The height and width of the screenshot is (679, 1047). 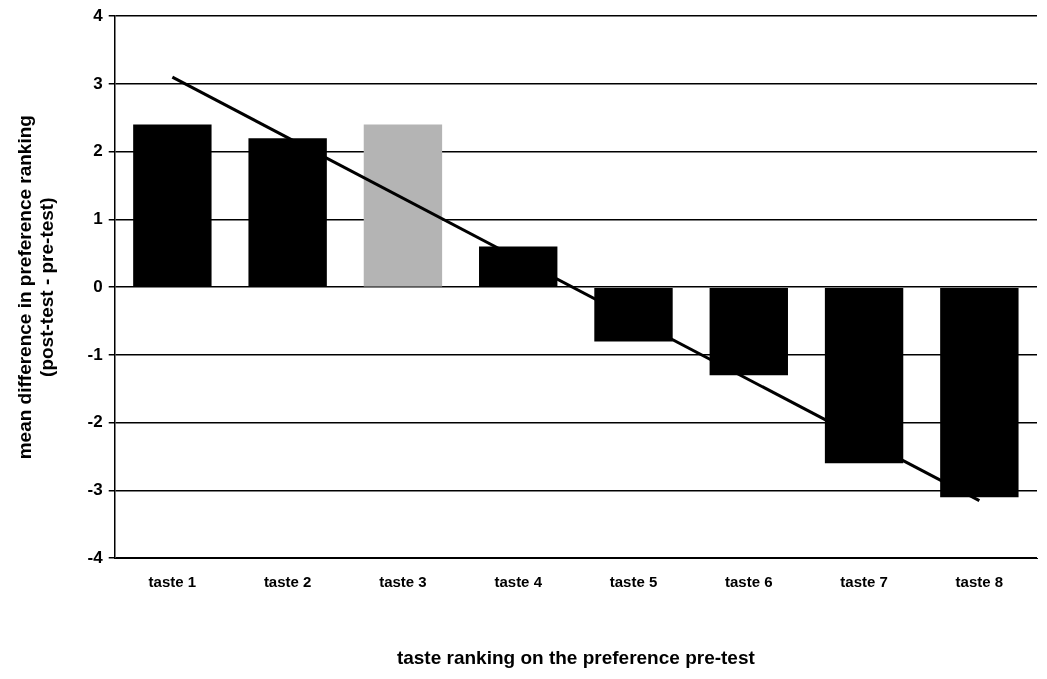 What do you see at coordinates (35, 287) in the screenshot?
I see `y-axis-title: mean difference in preference ranking (post-test - pre-test)` at bounding box center [35, 287].